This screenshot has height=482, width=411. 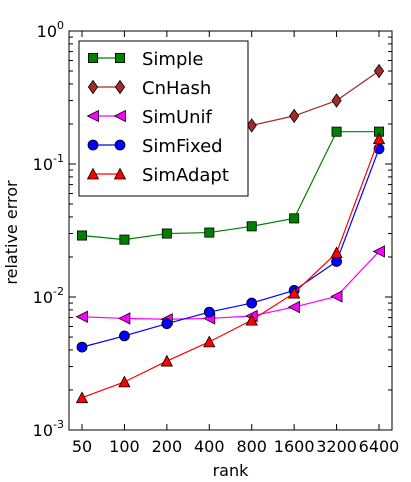 What do you see at coordinates (231, 470) in the screenshot?
I see `x-axis-label: rank` at bounding box center [231, 470].